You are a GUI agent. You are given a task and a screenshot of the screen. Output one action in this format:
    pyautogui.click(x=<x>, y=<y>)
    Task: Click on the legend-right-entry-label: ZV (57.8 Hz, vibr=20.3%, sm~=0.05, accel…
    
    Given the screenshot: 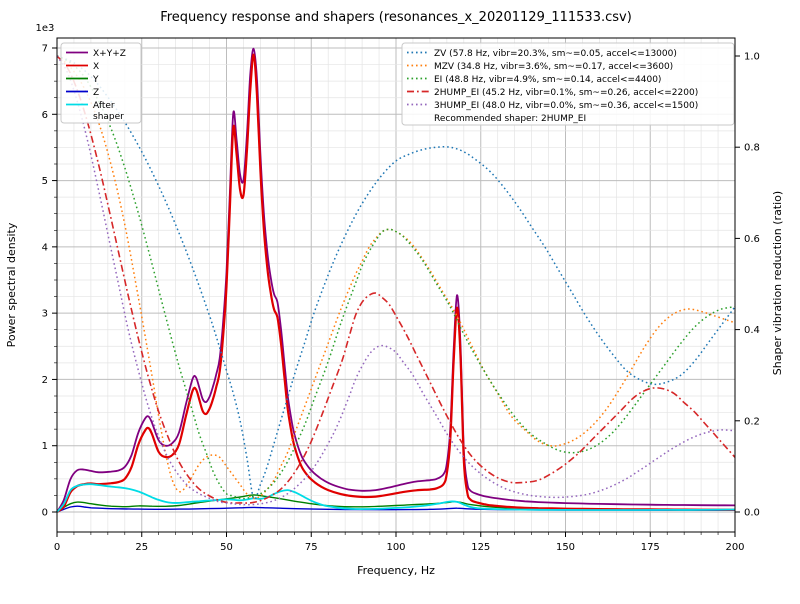 What is the action you would take?
    pyautogui.click(x=555, y=54)
    